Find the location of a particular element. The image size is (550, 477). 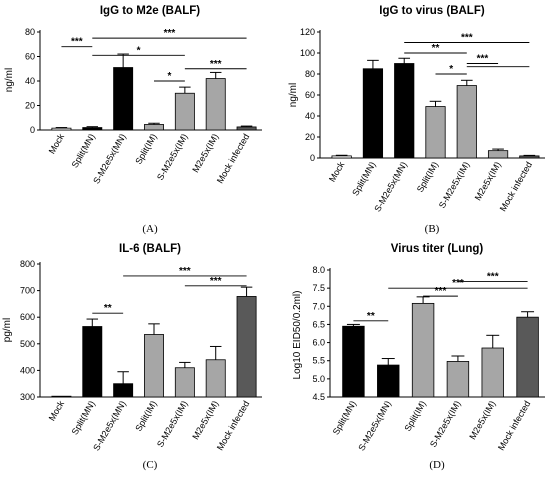

y-axis-label: Log10 EID50/0.2ml) is located at coordinates (297, 335).